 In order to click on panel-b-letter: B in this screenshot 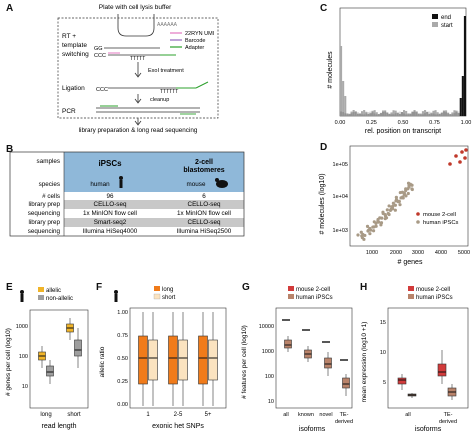, I will do `click(10, 149)`.